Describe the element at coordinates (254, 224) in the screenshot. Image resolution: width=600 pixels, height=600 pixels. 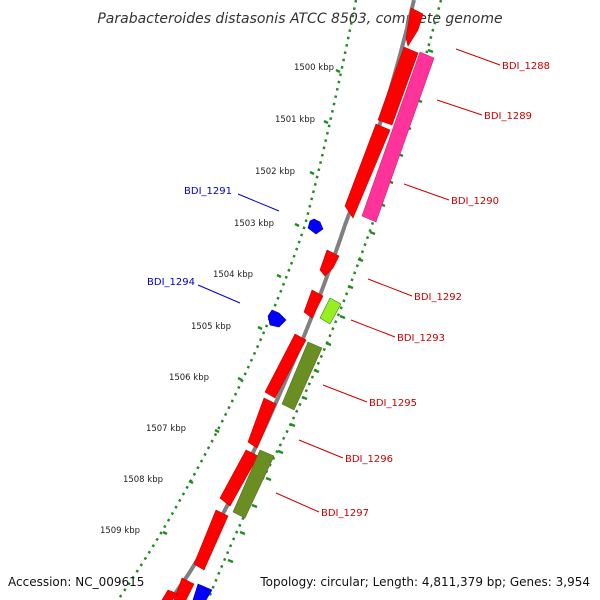
I see `tick-label-1503: 1503 kbp` at that location.